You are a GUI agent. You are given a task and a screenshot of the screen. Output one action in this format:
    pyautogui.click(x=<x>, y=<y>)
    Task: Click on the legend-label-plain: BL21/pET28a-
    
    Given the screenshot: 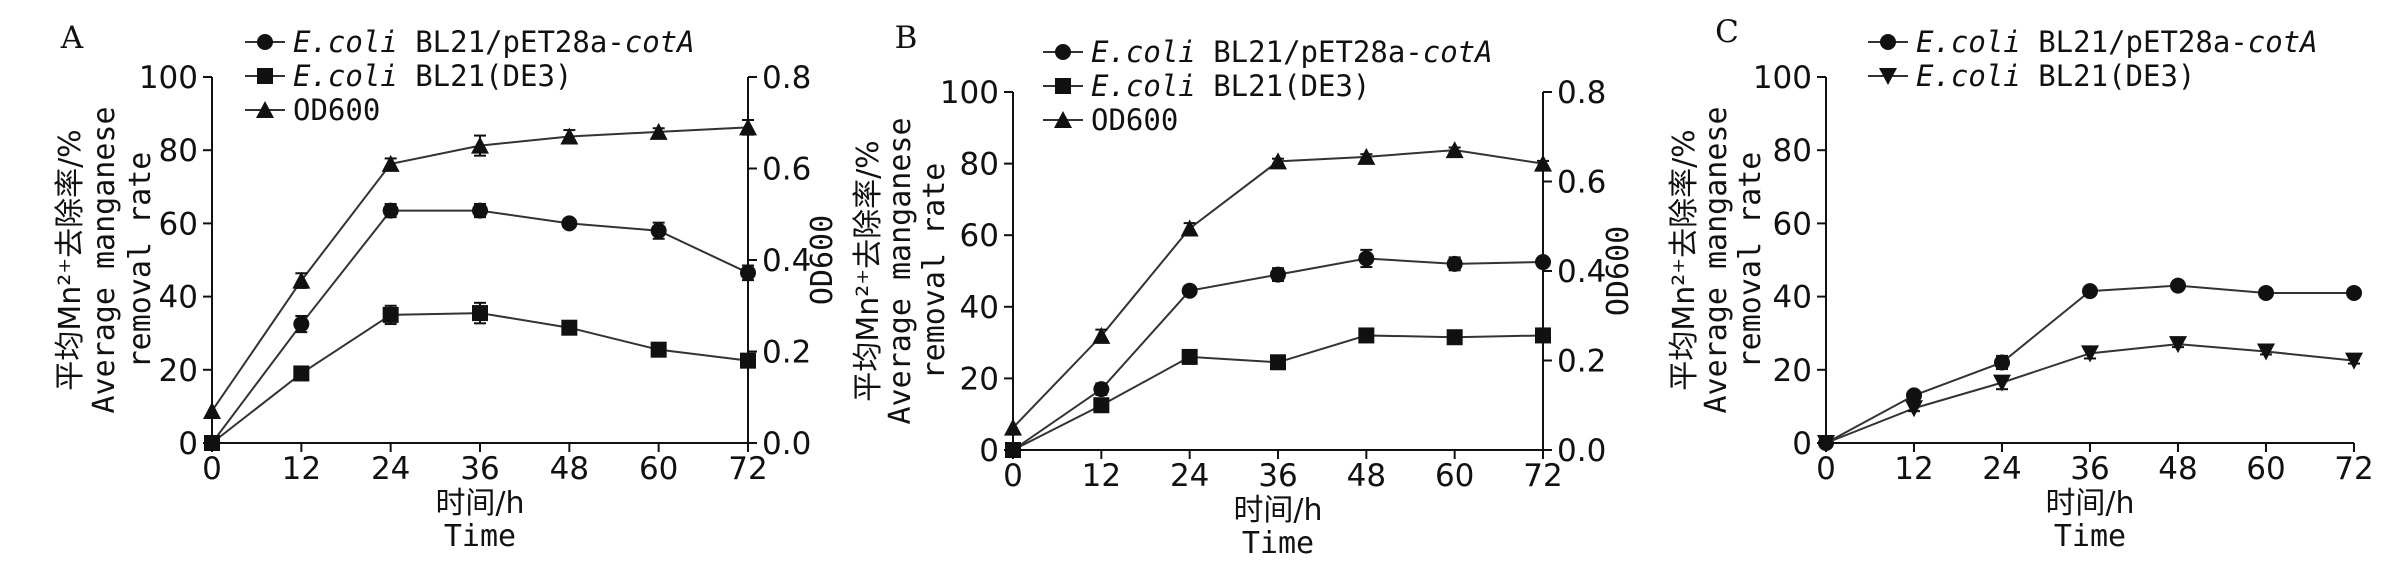 What is the action you would take?
    pyautogui.click(x=2134, y=42)
    